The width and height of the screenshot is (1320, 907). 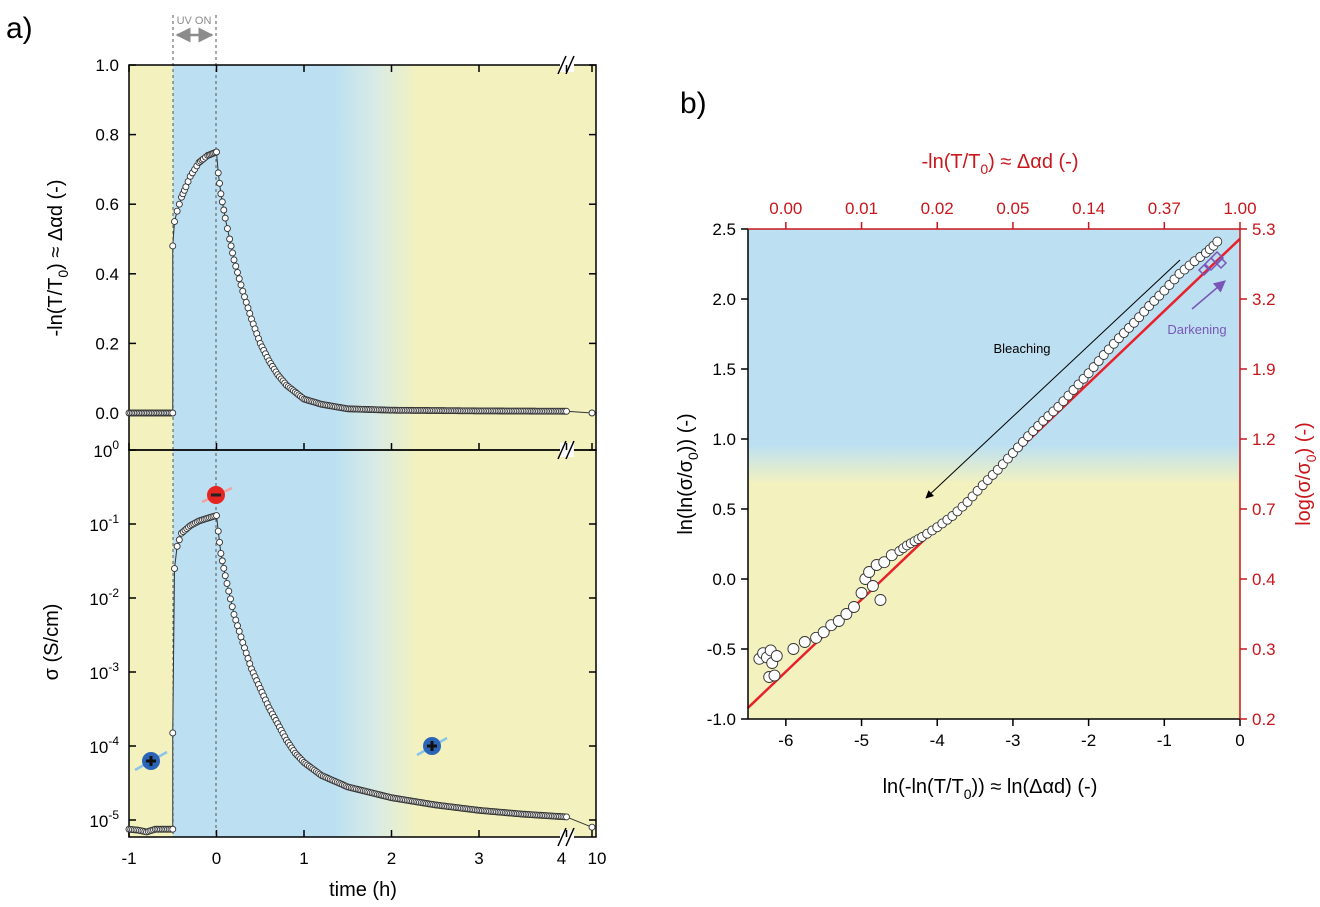 What do you see at coordinates (1021, 348) in the screenshot?
I see `bleaching-label: Bleaching` at bounding box center [1021, 348].